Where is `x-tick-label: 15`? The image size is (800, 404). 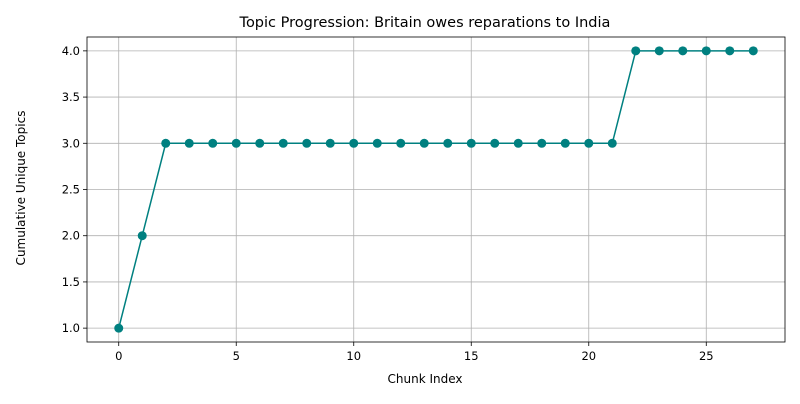
x-tick-label: 15 is located at coordinates (471, 356).